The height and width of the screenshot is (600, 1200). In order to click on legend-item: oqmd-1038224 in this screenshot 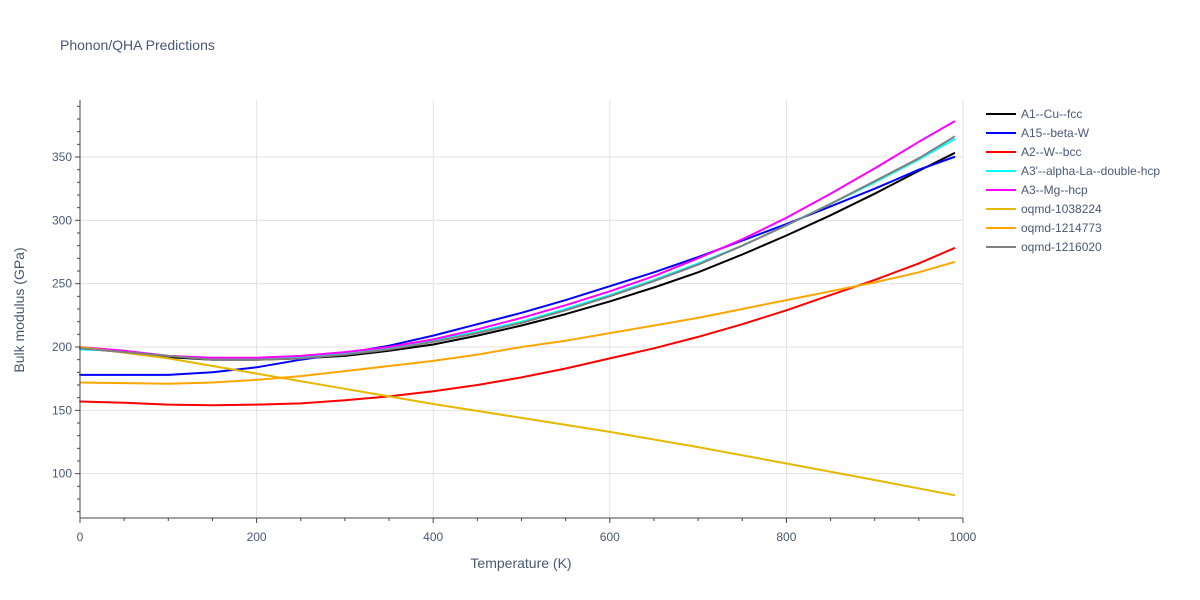, I will do `click(1044, 209)`.